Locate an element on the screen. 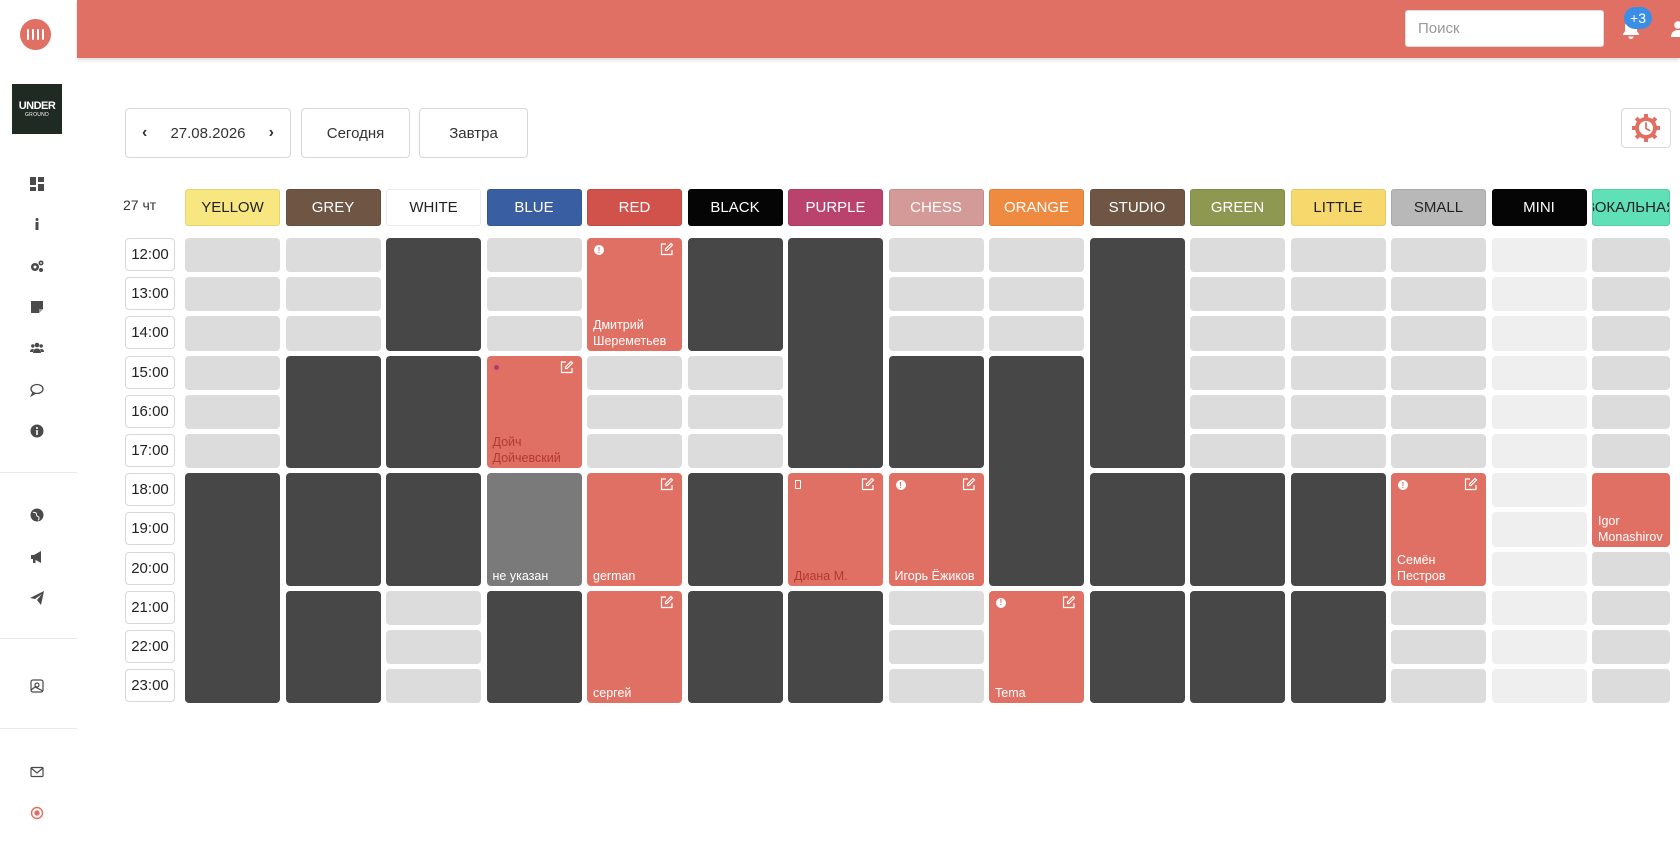  room-header: LITTLE is located at coordinates (1338, 207).